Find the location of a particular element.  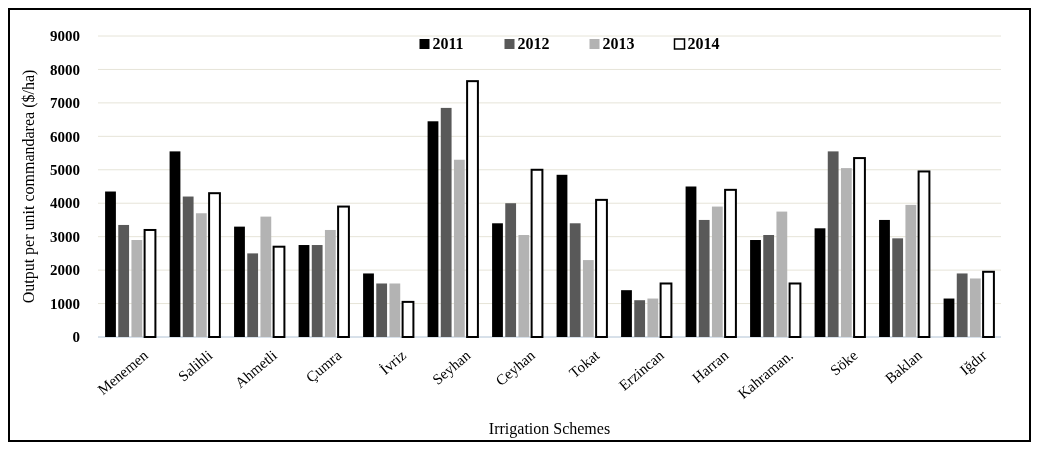

x-tick-label: Iğdır is located at coordinates (973, 363).